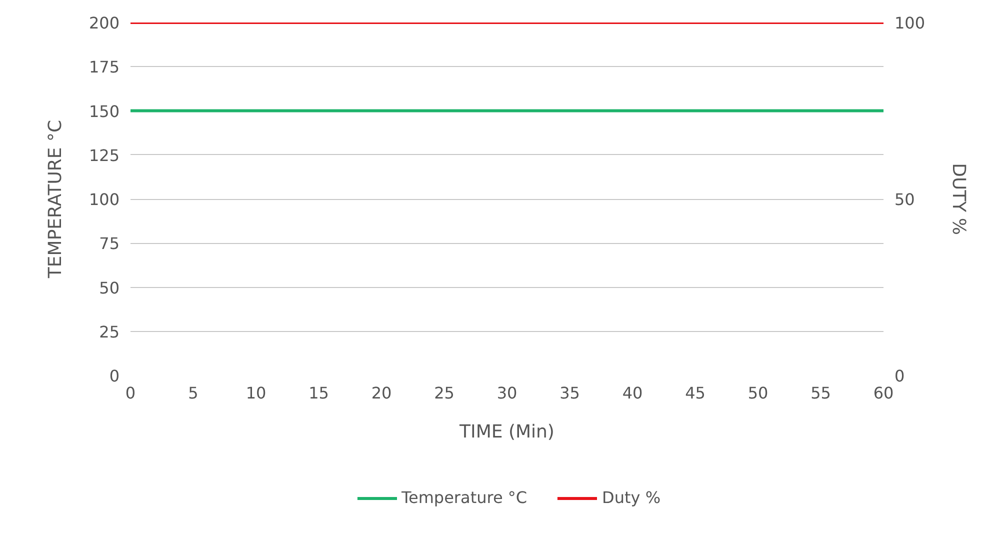 The height and width of the screenshot is (540, 992). I want to click on x-tick-label: 55, so click(820, 393).